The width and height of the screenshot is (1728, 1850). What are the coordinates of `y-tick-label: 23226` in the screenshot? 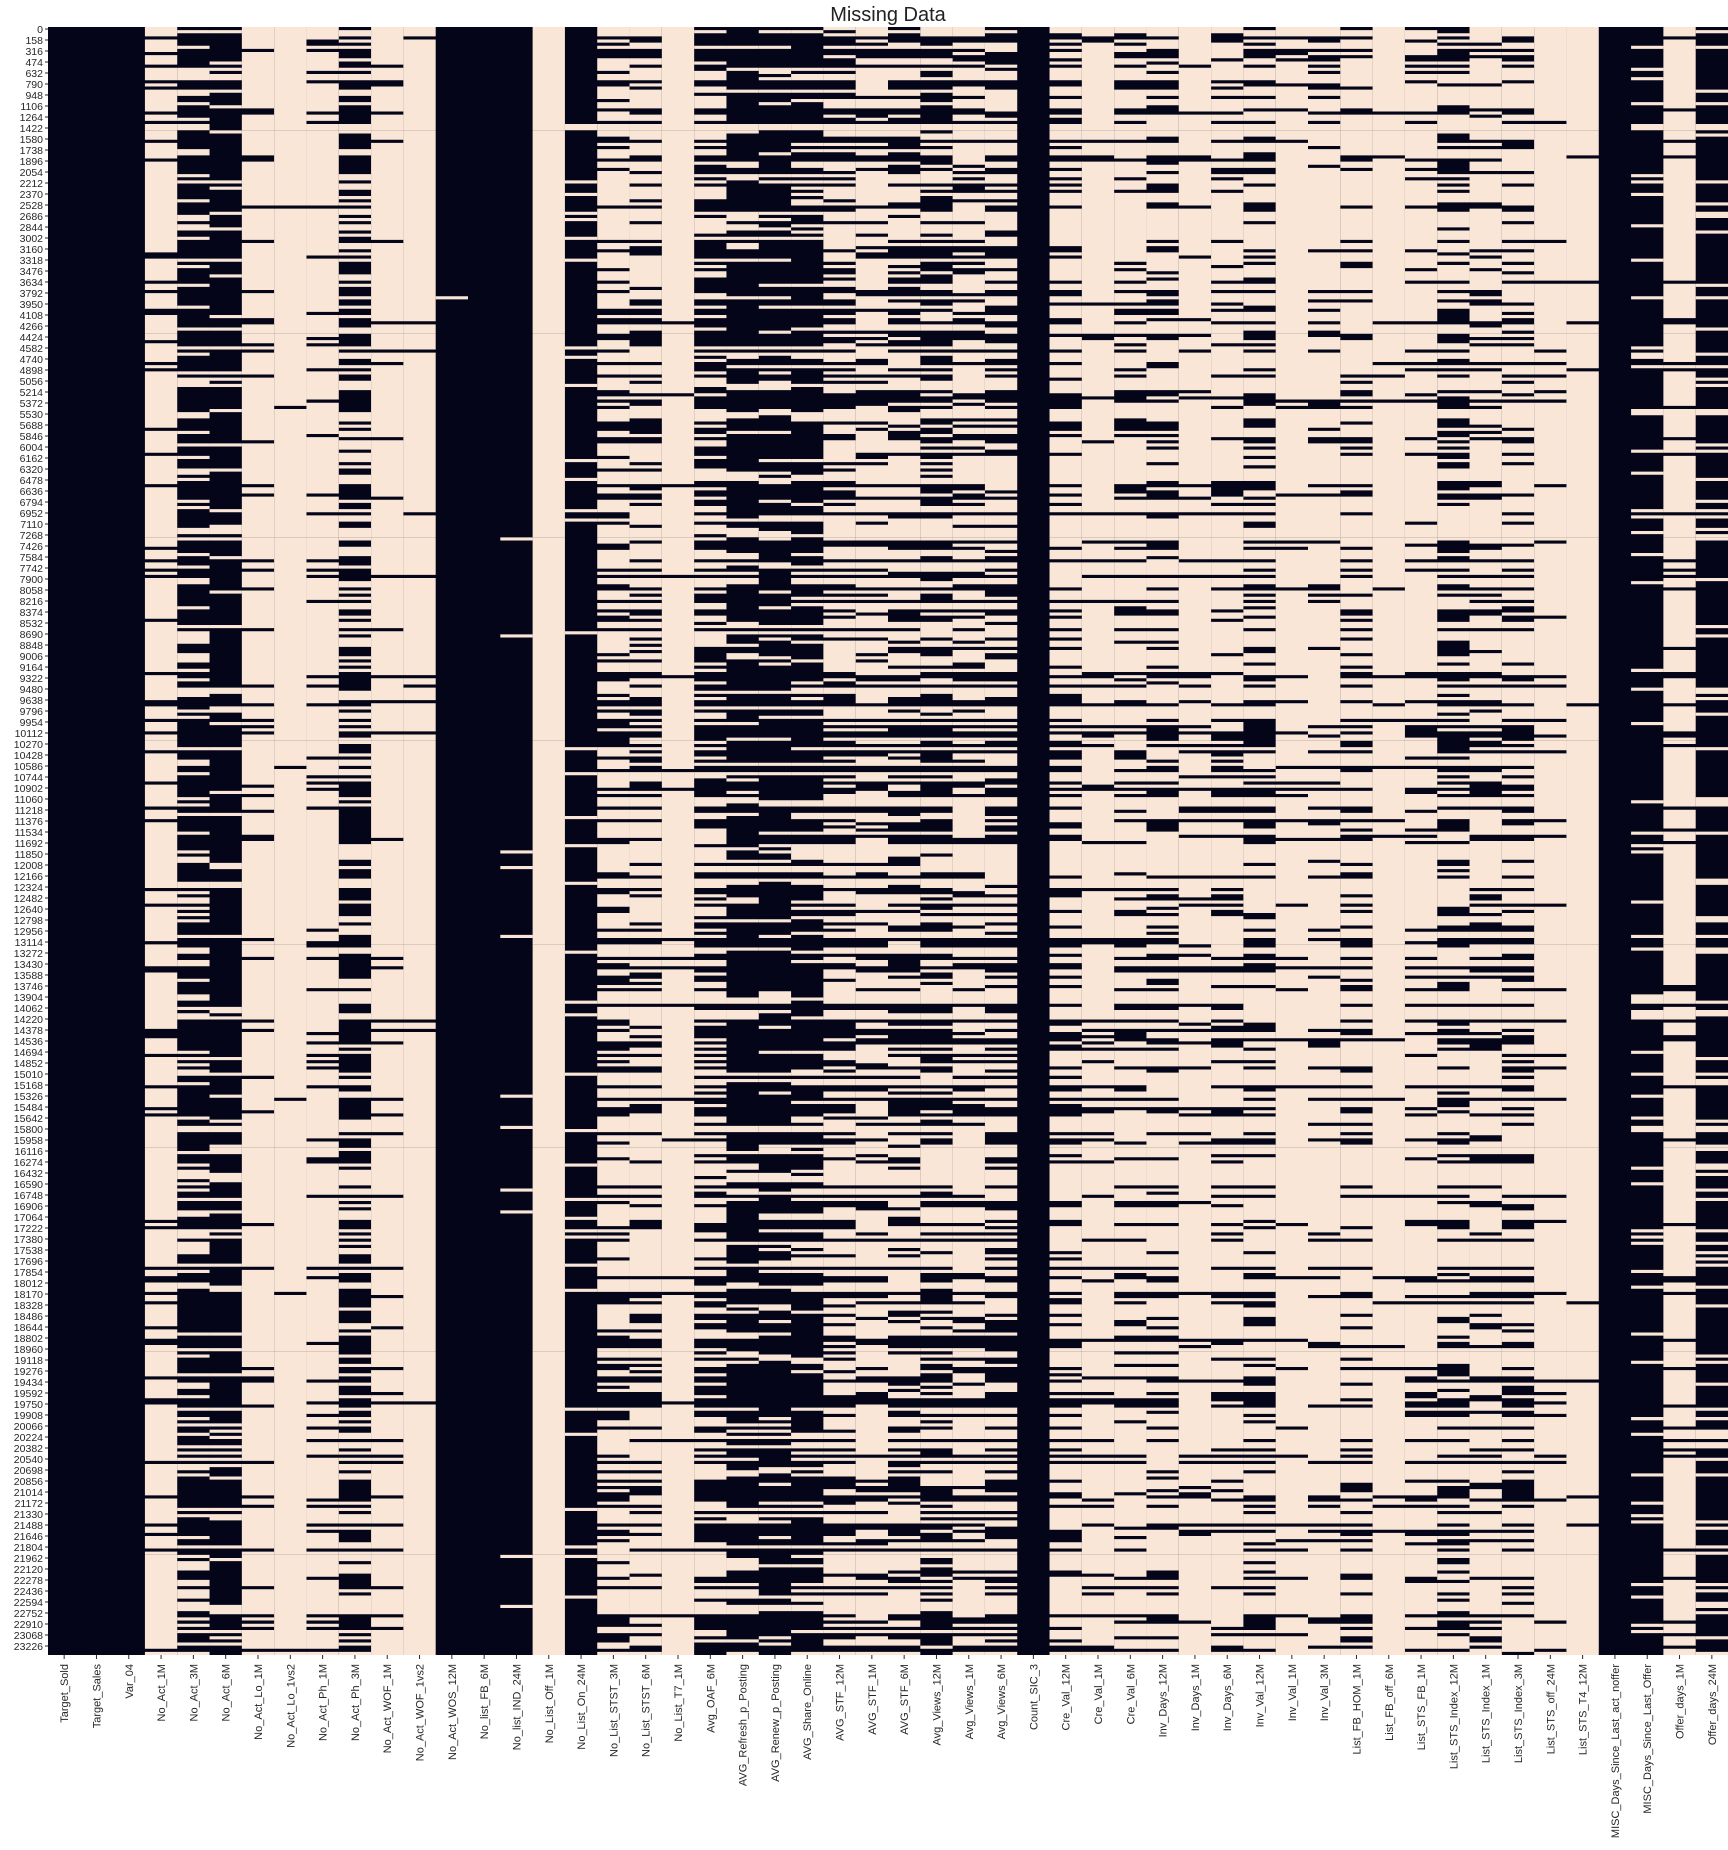 It's located at (28, 1647).